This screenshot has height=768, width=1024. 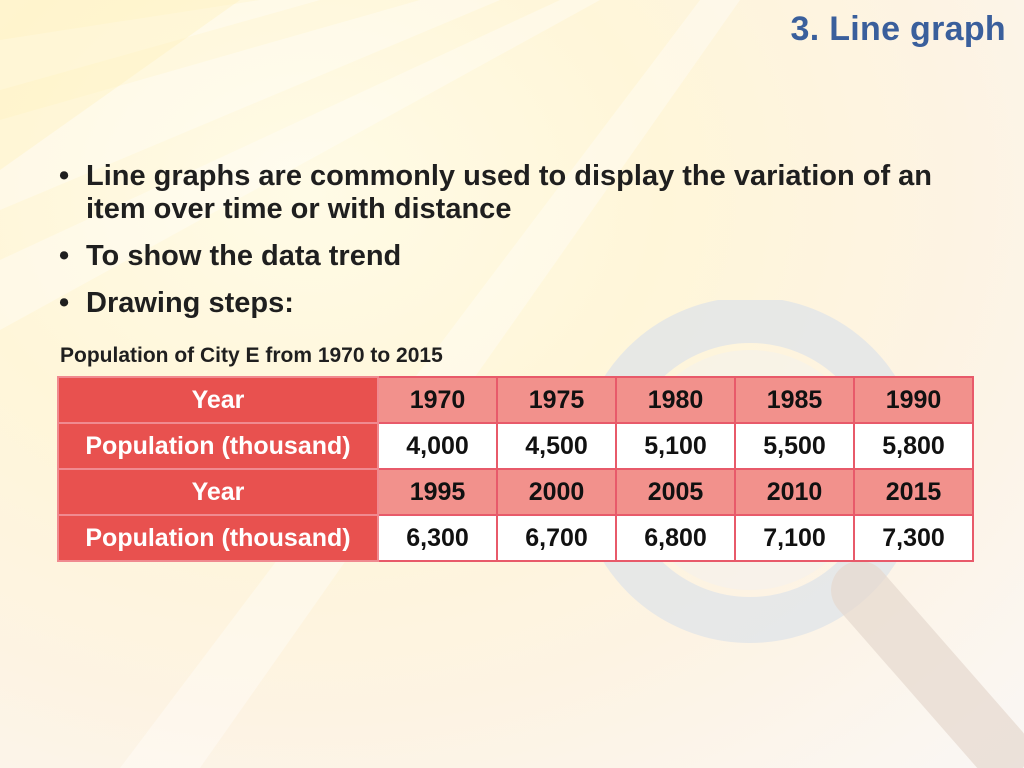 What do you see at coordinates (675, 538) in the screenshot?
I see `table-cell: 6,800` at bounding box center [675, 538].